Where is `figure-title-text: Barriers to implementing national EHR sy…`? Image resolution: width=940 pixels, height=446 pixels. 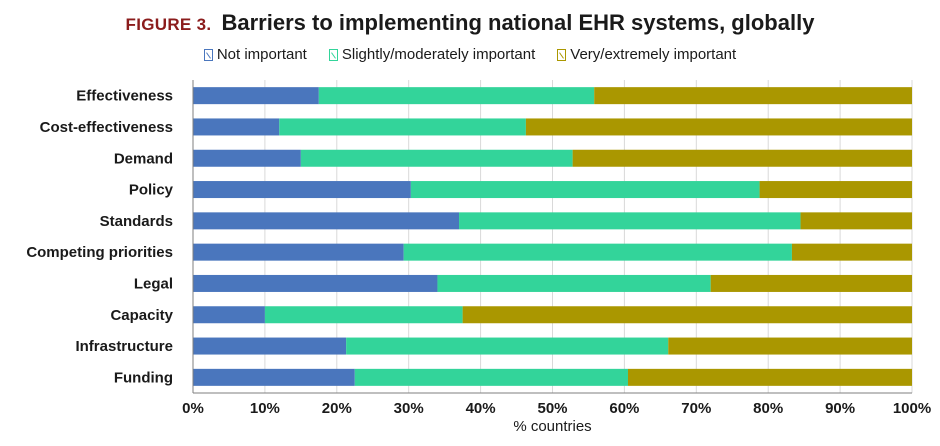 figure-title-text: Barriers to implementing national EHR sy… is located at coordinates (518, 22).